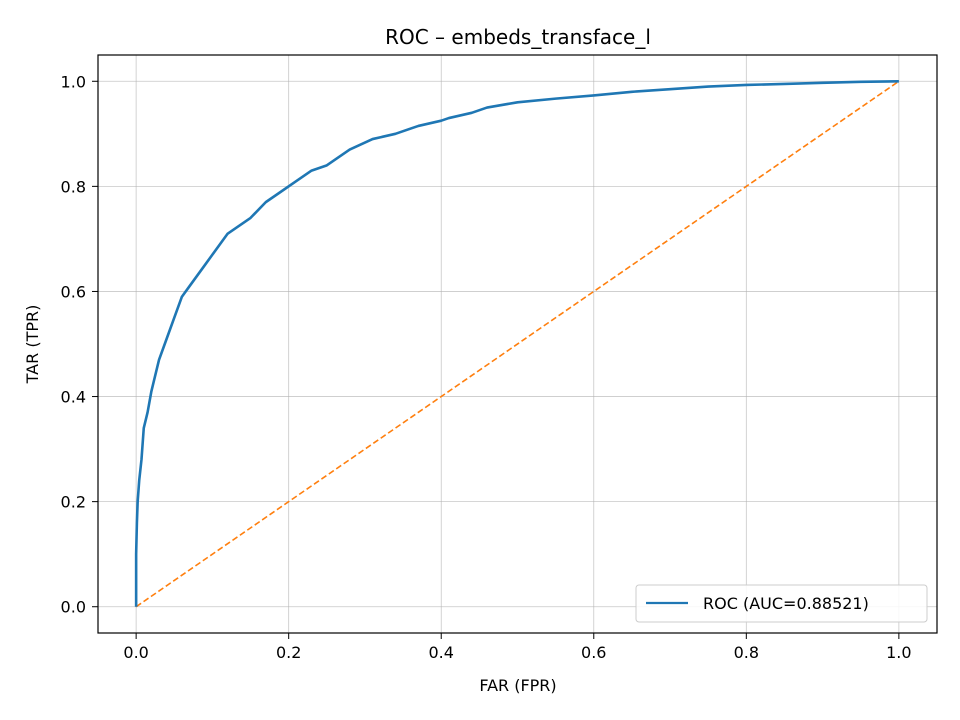 The image size is (960, 720). What do you see at coordinates (517, 685) in the screenshot?
I see `x-axis-label: FAR (FPR)` at bounding box center [517, 685].